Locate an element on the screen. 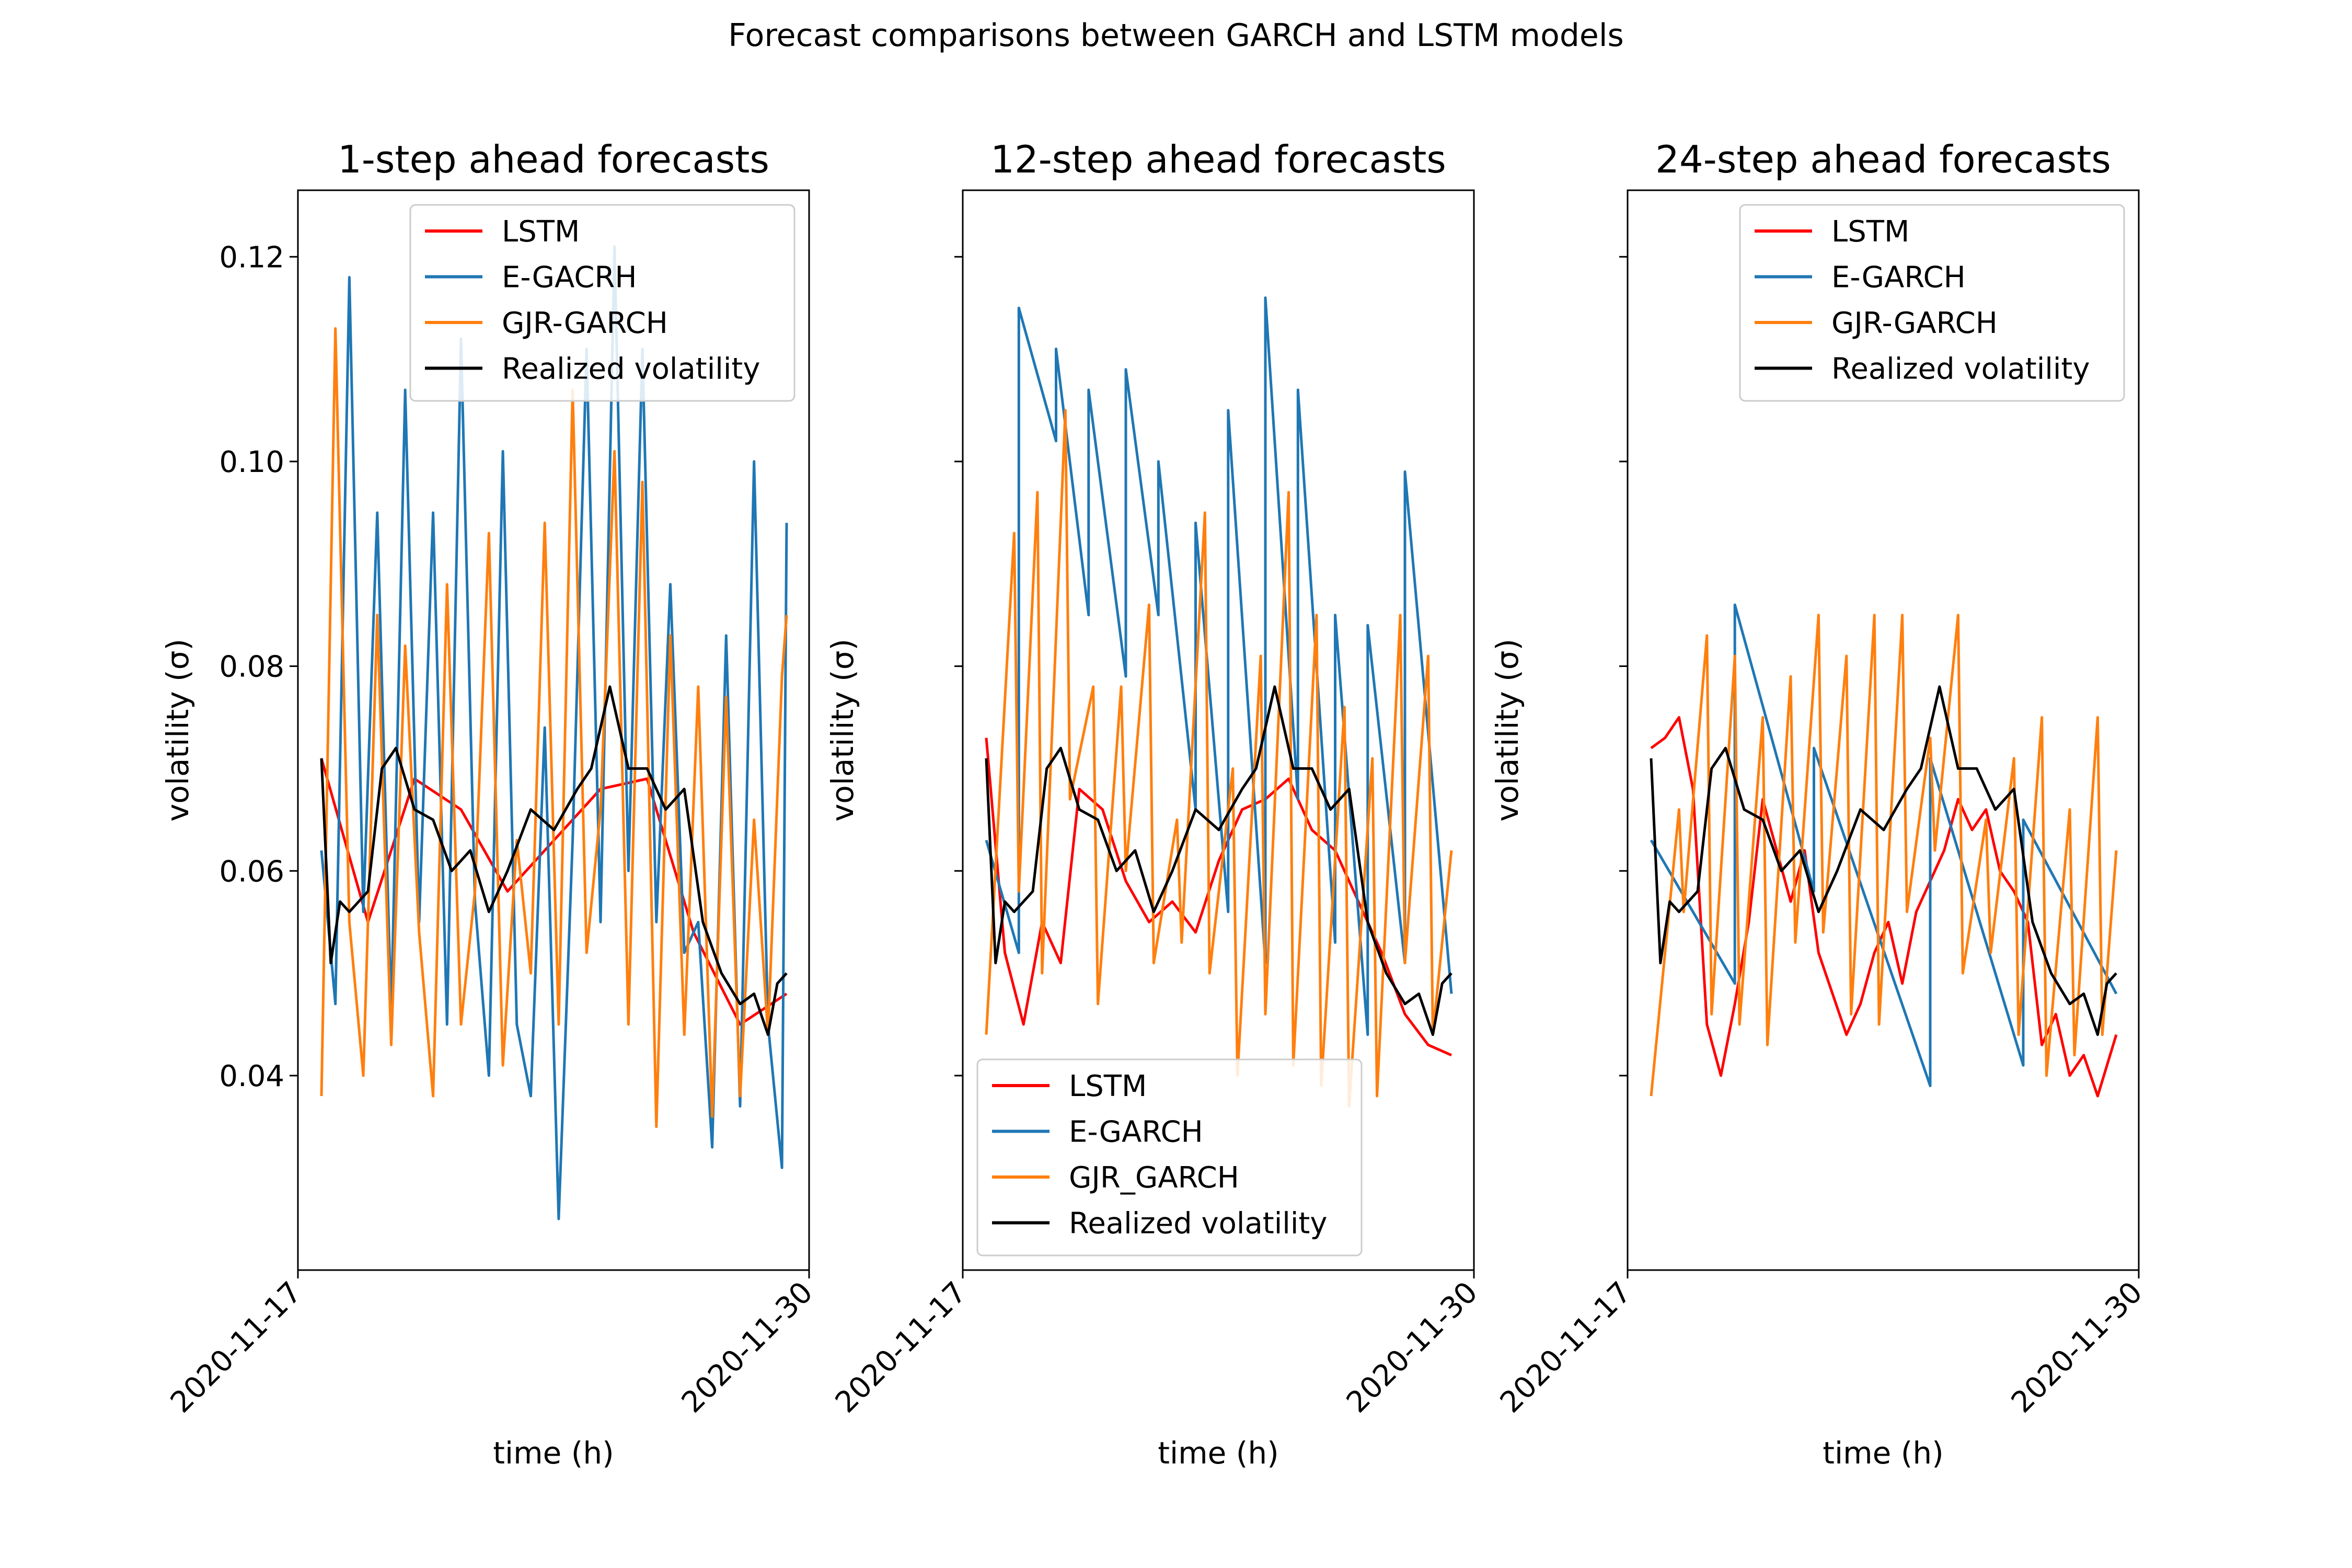 This screenshot has height=1568, width=2352. legend: LSTM E-GACRH GJR-GARCH Realized volatility is located at coordinates (602, 303).